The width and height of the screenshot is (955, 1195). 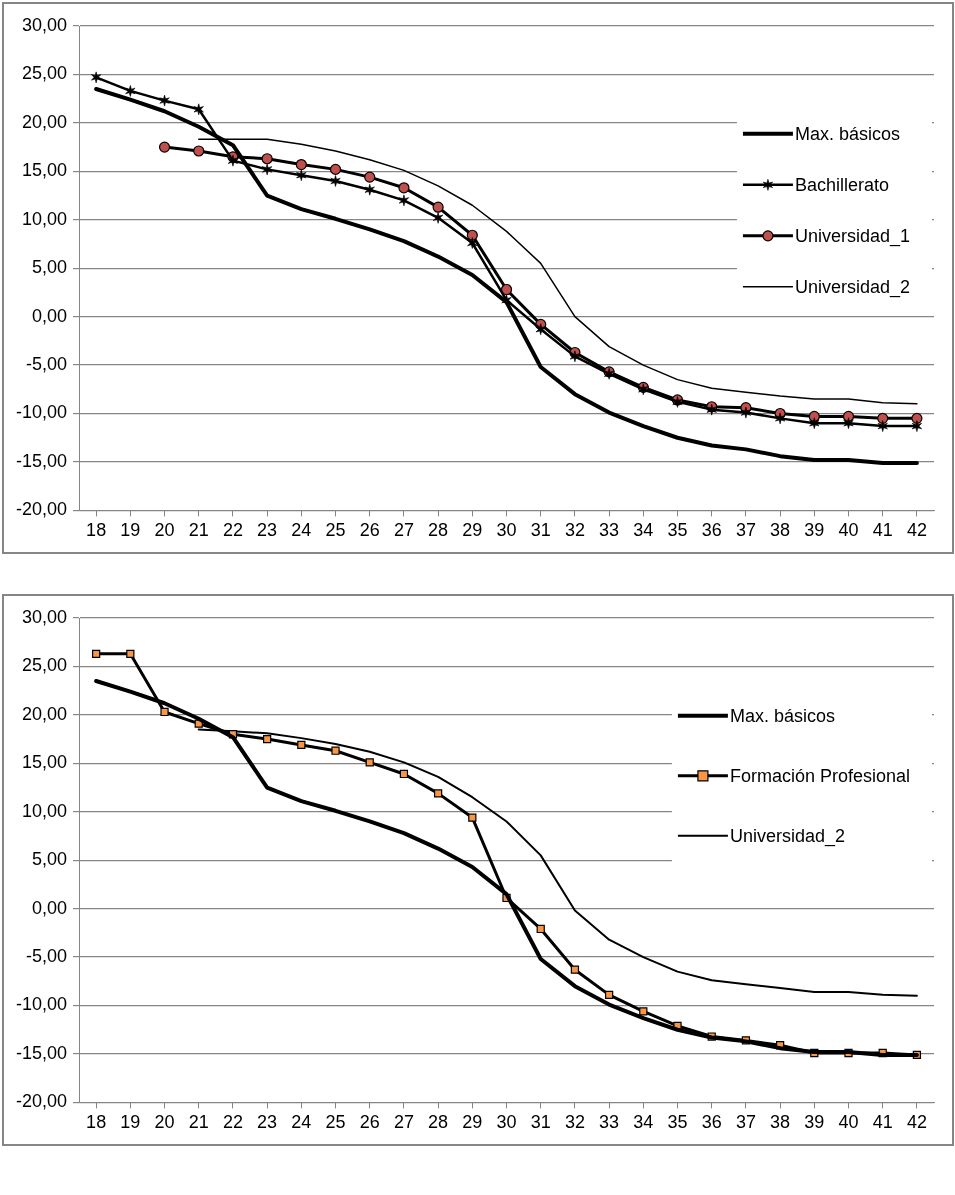 I want to click on legend-label: Formación Profesional, so click(x=820, y=775).